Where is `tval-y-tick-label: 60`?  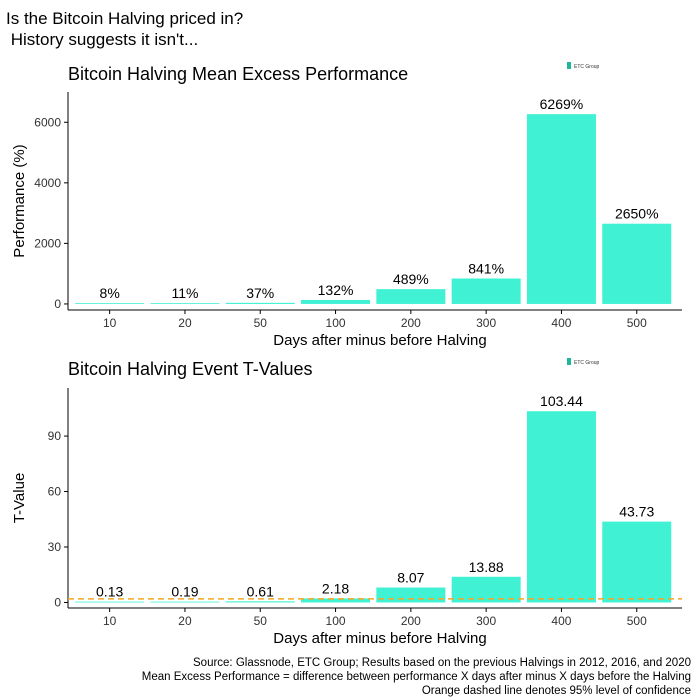 tval-y-tick-label: 60 is located at coordinates (55, 492).